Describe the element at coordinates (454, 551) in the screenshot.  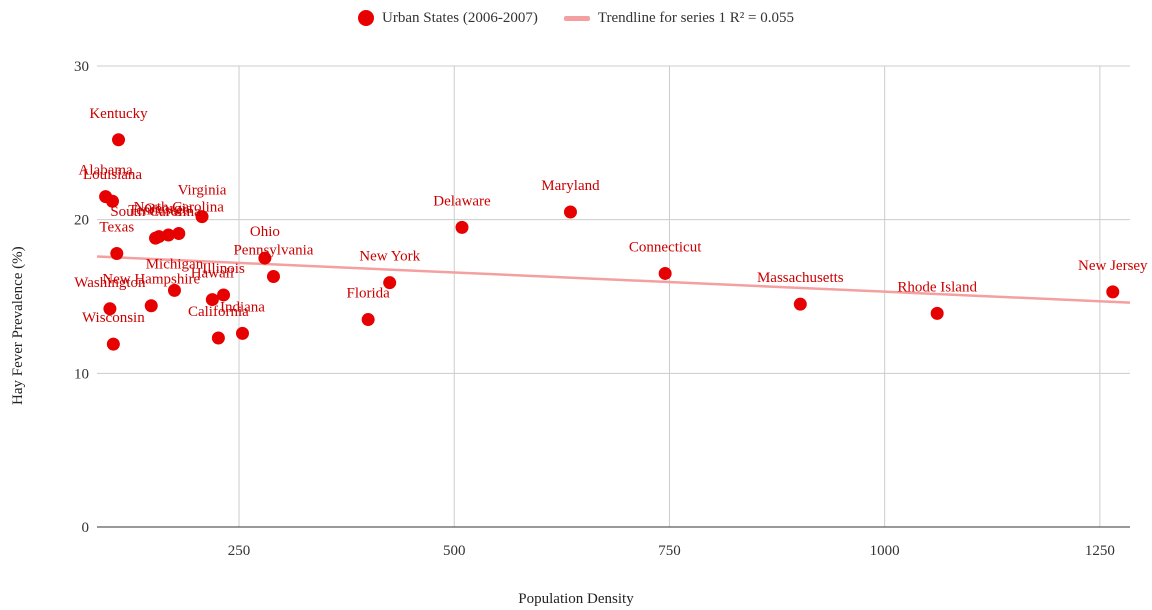
I see `x-tick-label: 500` at that location.